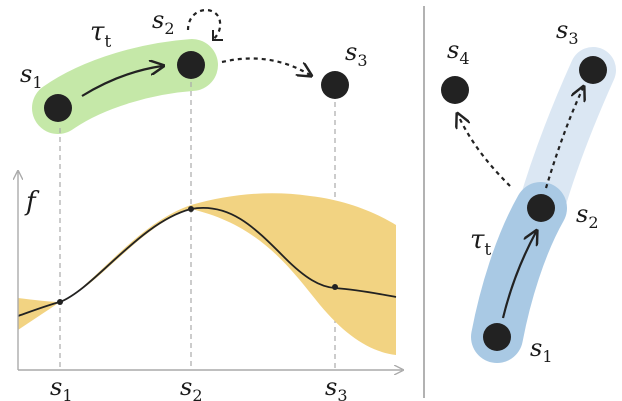  I want to click on node-s3-right, so click(593, 70).